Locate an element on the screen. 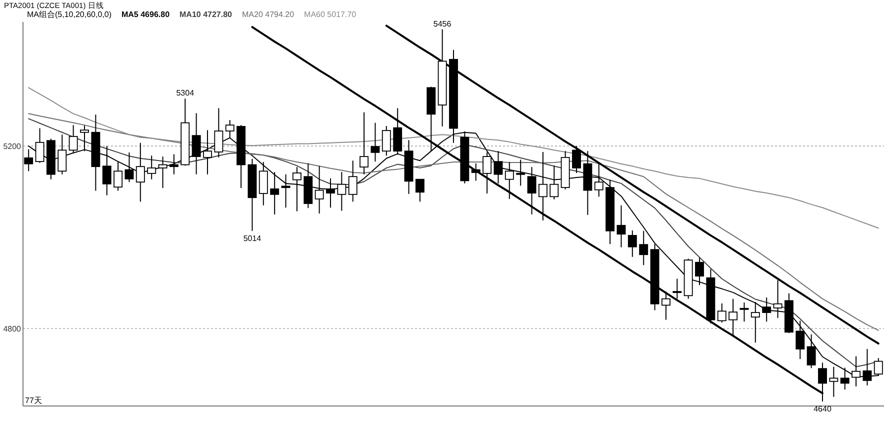 Image resolution: width=884 pixels, height=421 pixels. annotation: 4640 is located at coordinates (823, 409).